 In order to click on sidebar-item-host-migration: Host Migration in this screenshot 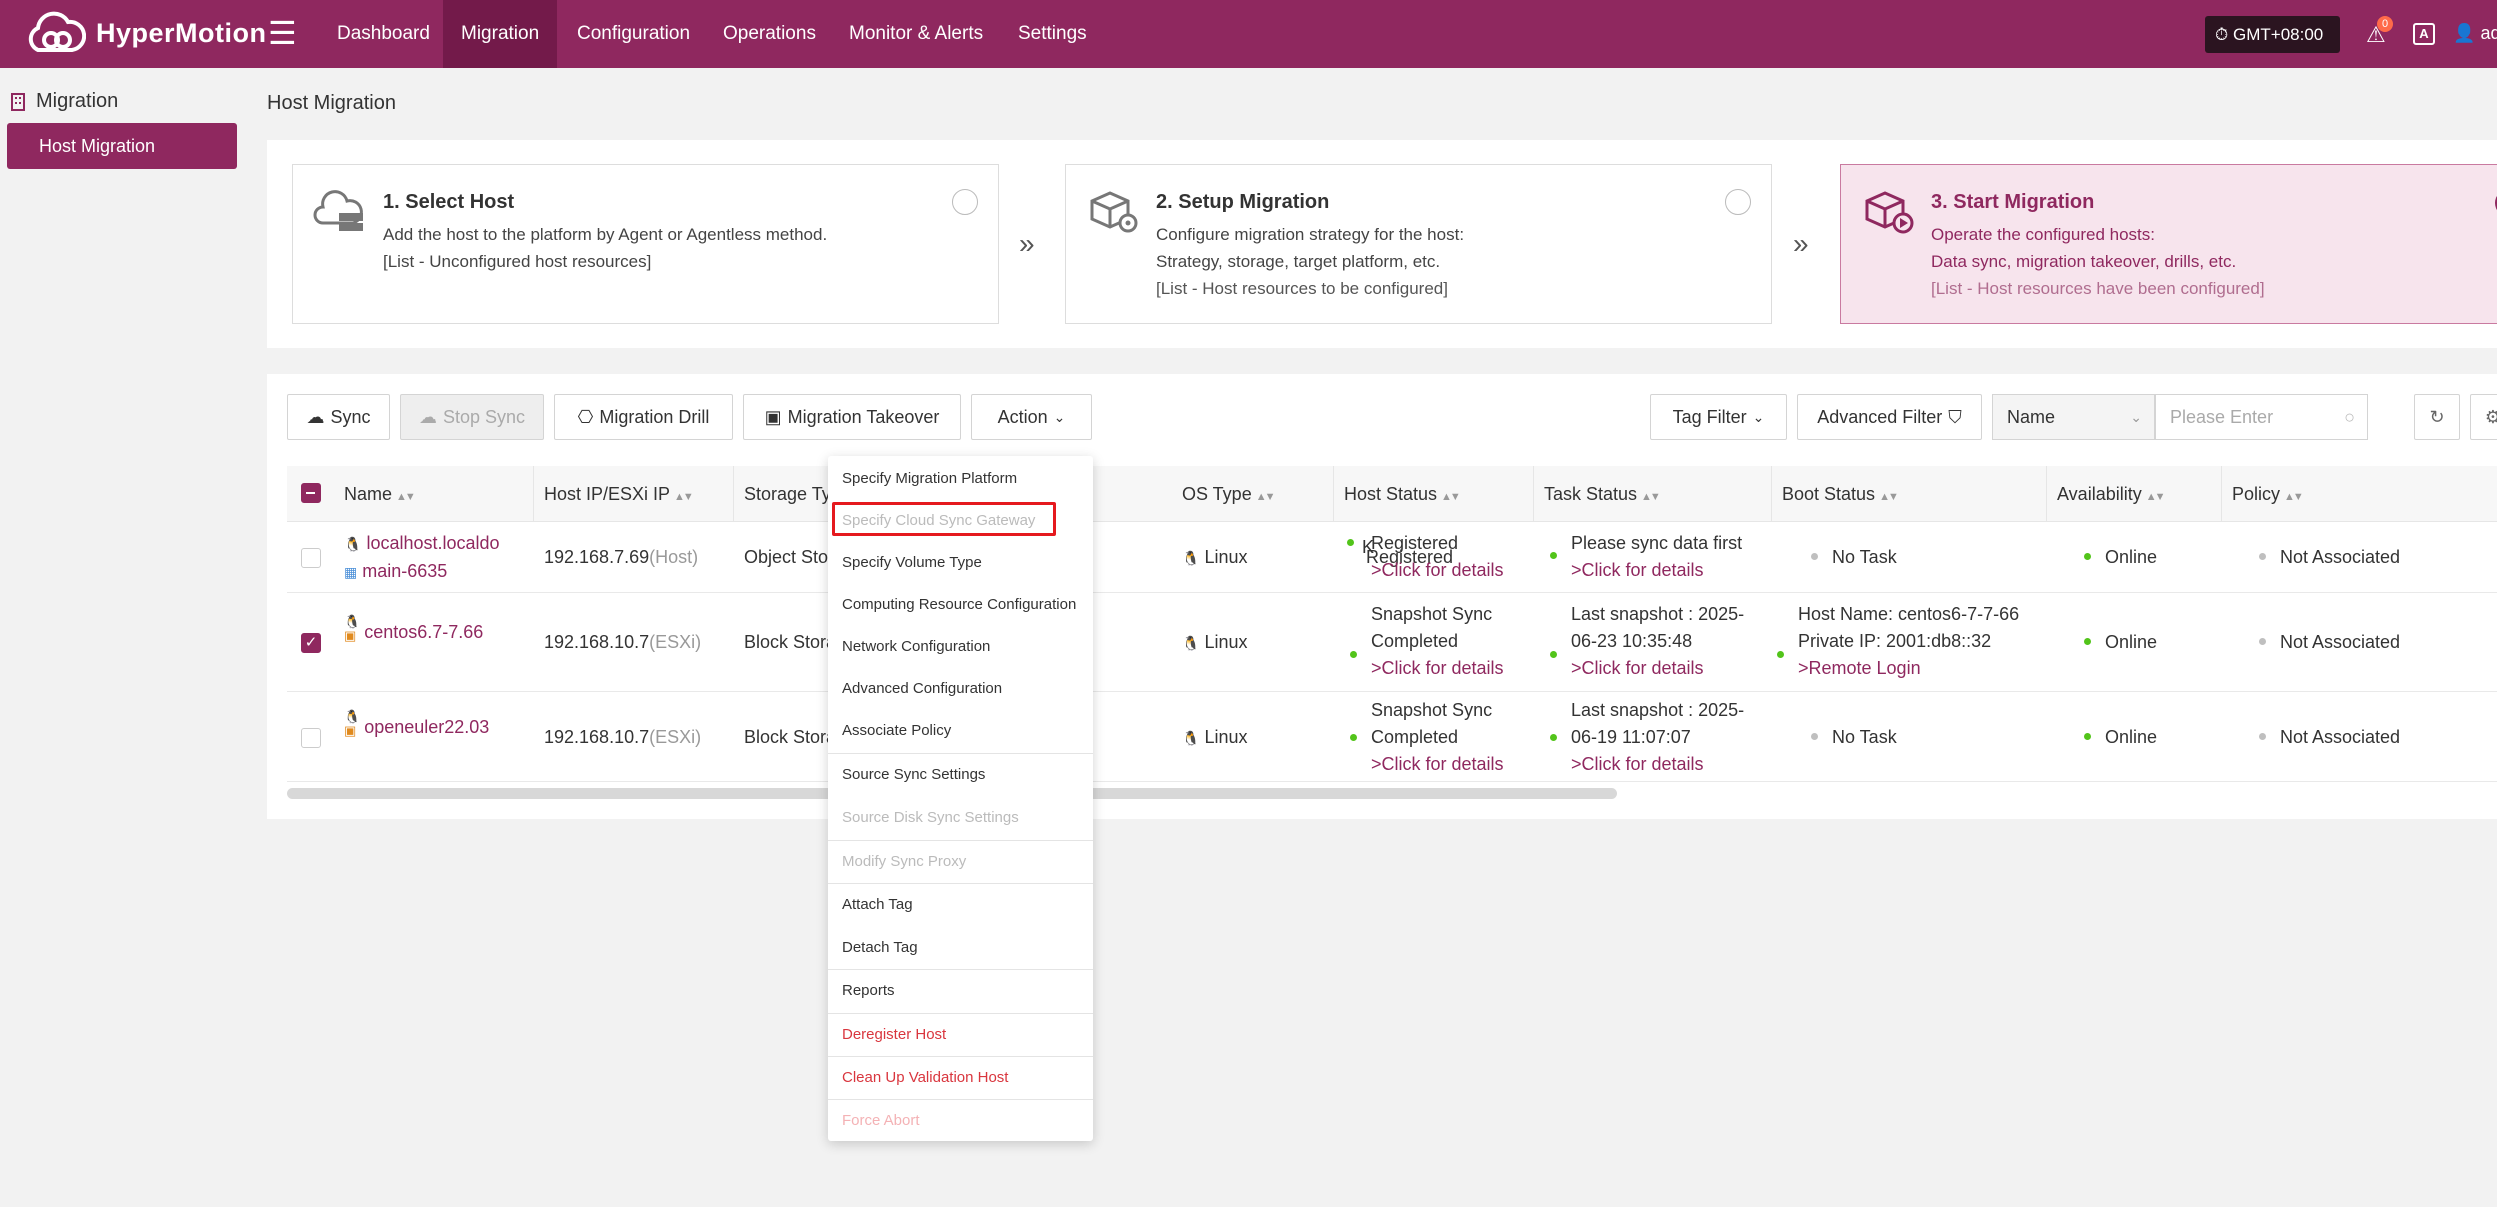, I will do `click(122, 146)`.